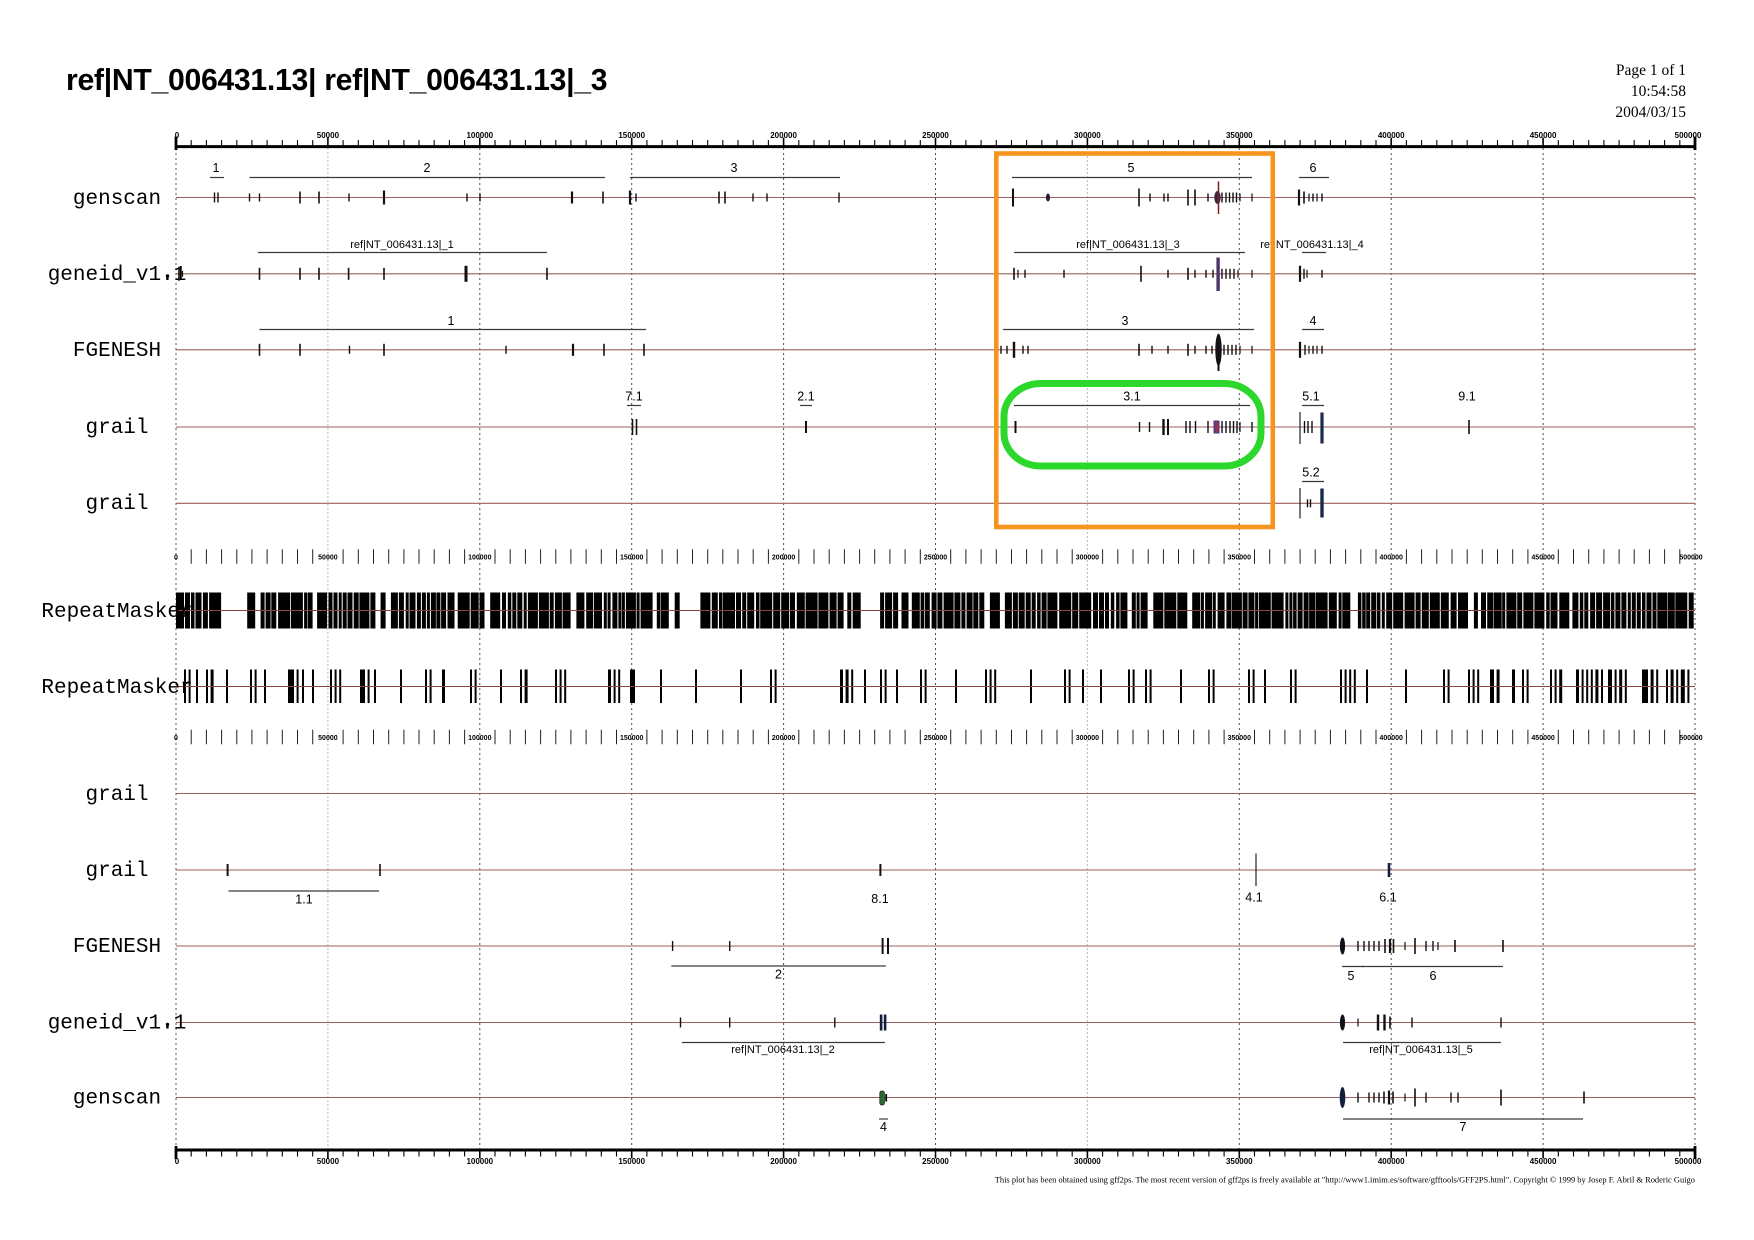 The width and height of the screenshot is (1754, 1240). Describe the element at coordinates (1387, 898) in the screenshot. I see `svg-text: 6.1` at that location.